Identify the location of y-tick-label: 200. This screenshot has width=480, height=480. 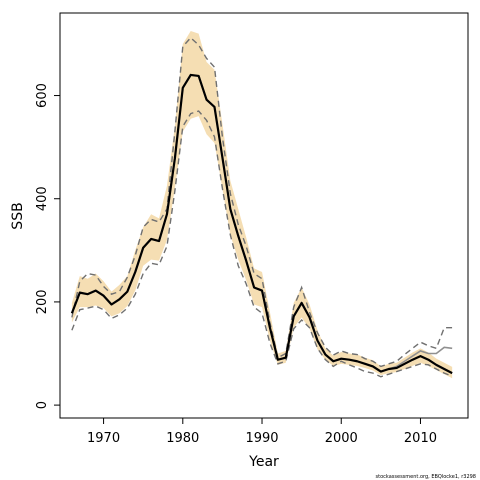
(42, 302).